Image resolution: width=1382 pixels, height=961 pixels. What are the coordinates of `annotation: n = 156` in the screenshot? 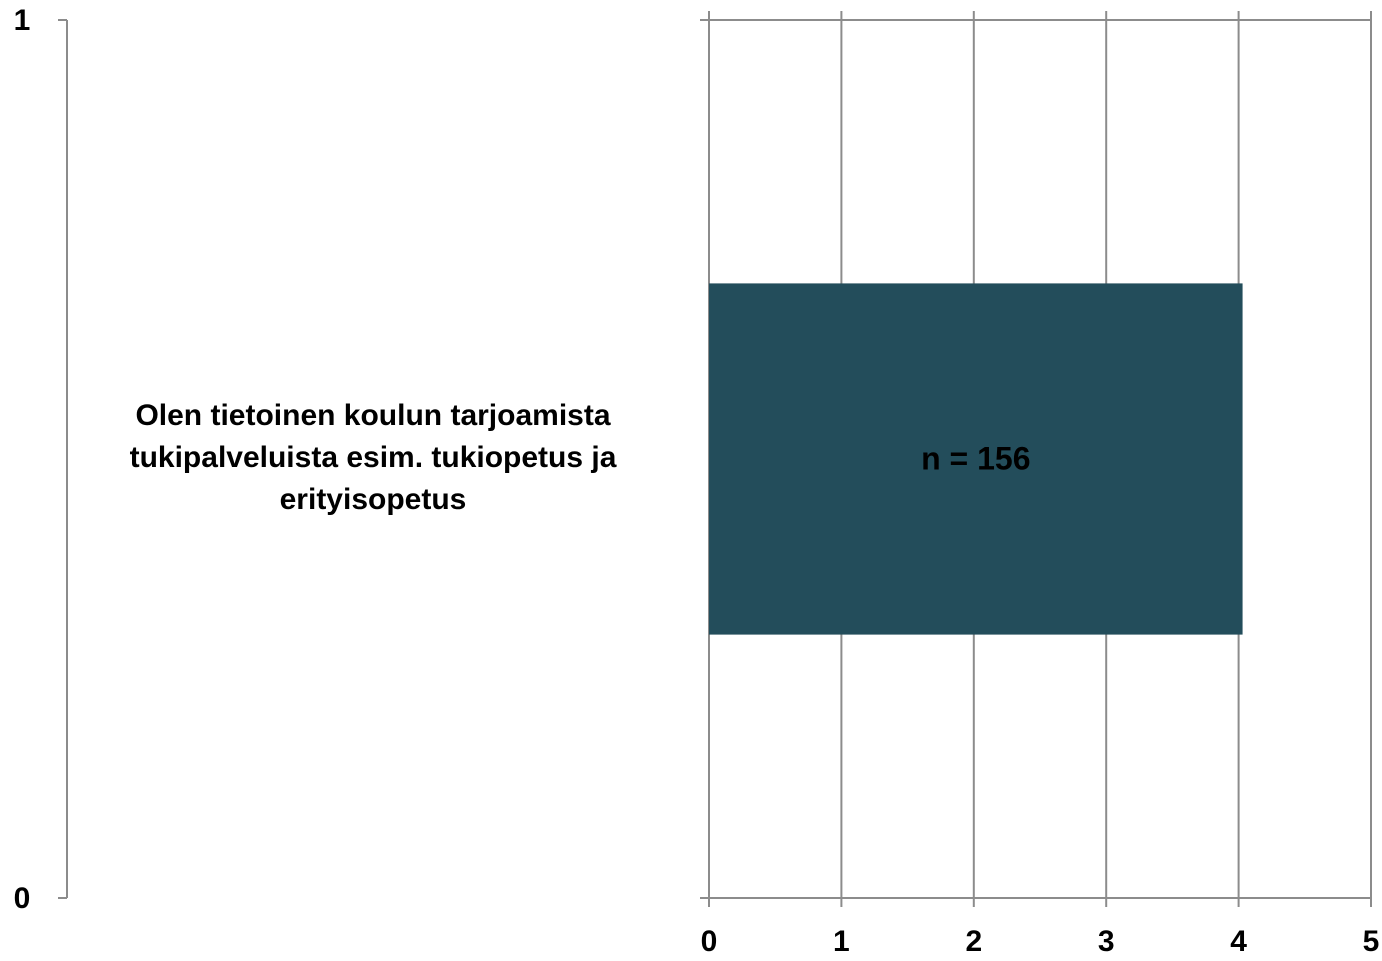 It's located at (975, 458).